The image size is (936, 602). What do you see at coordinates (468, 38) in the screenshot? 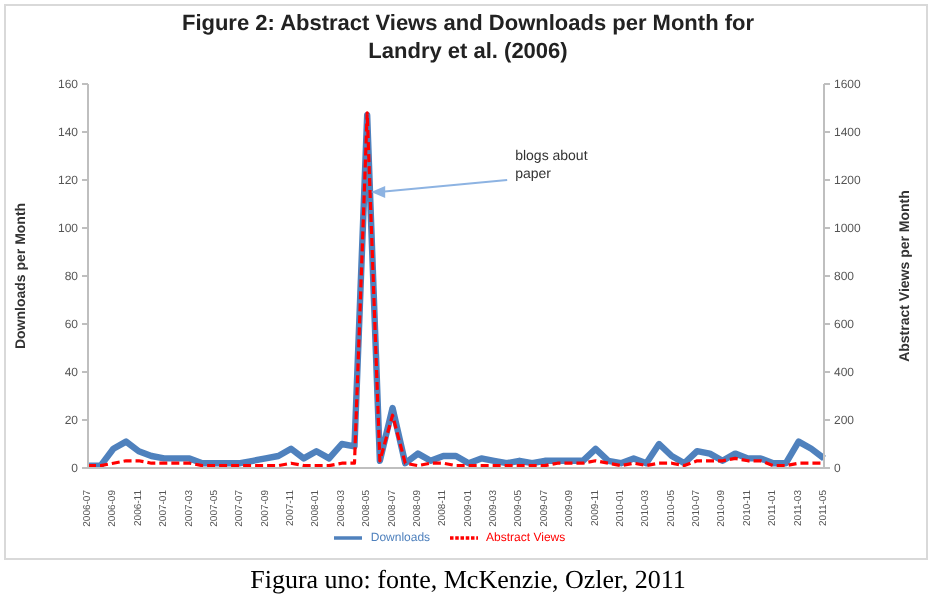
I see `chart-title: Figure 2: Abstract Views and Downloads per Month for Landry et al. (2006)` at bounding box center [468, 38].